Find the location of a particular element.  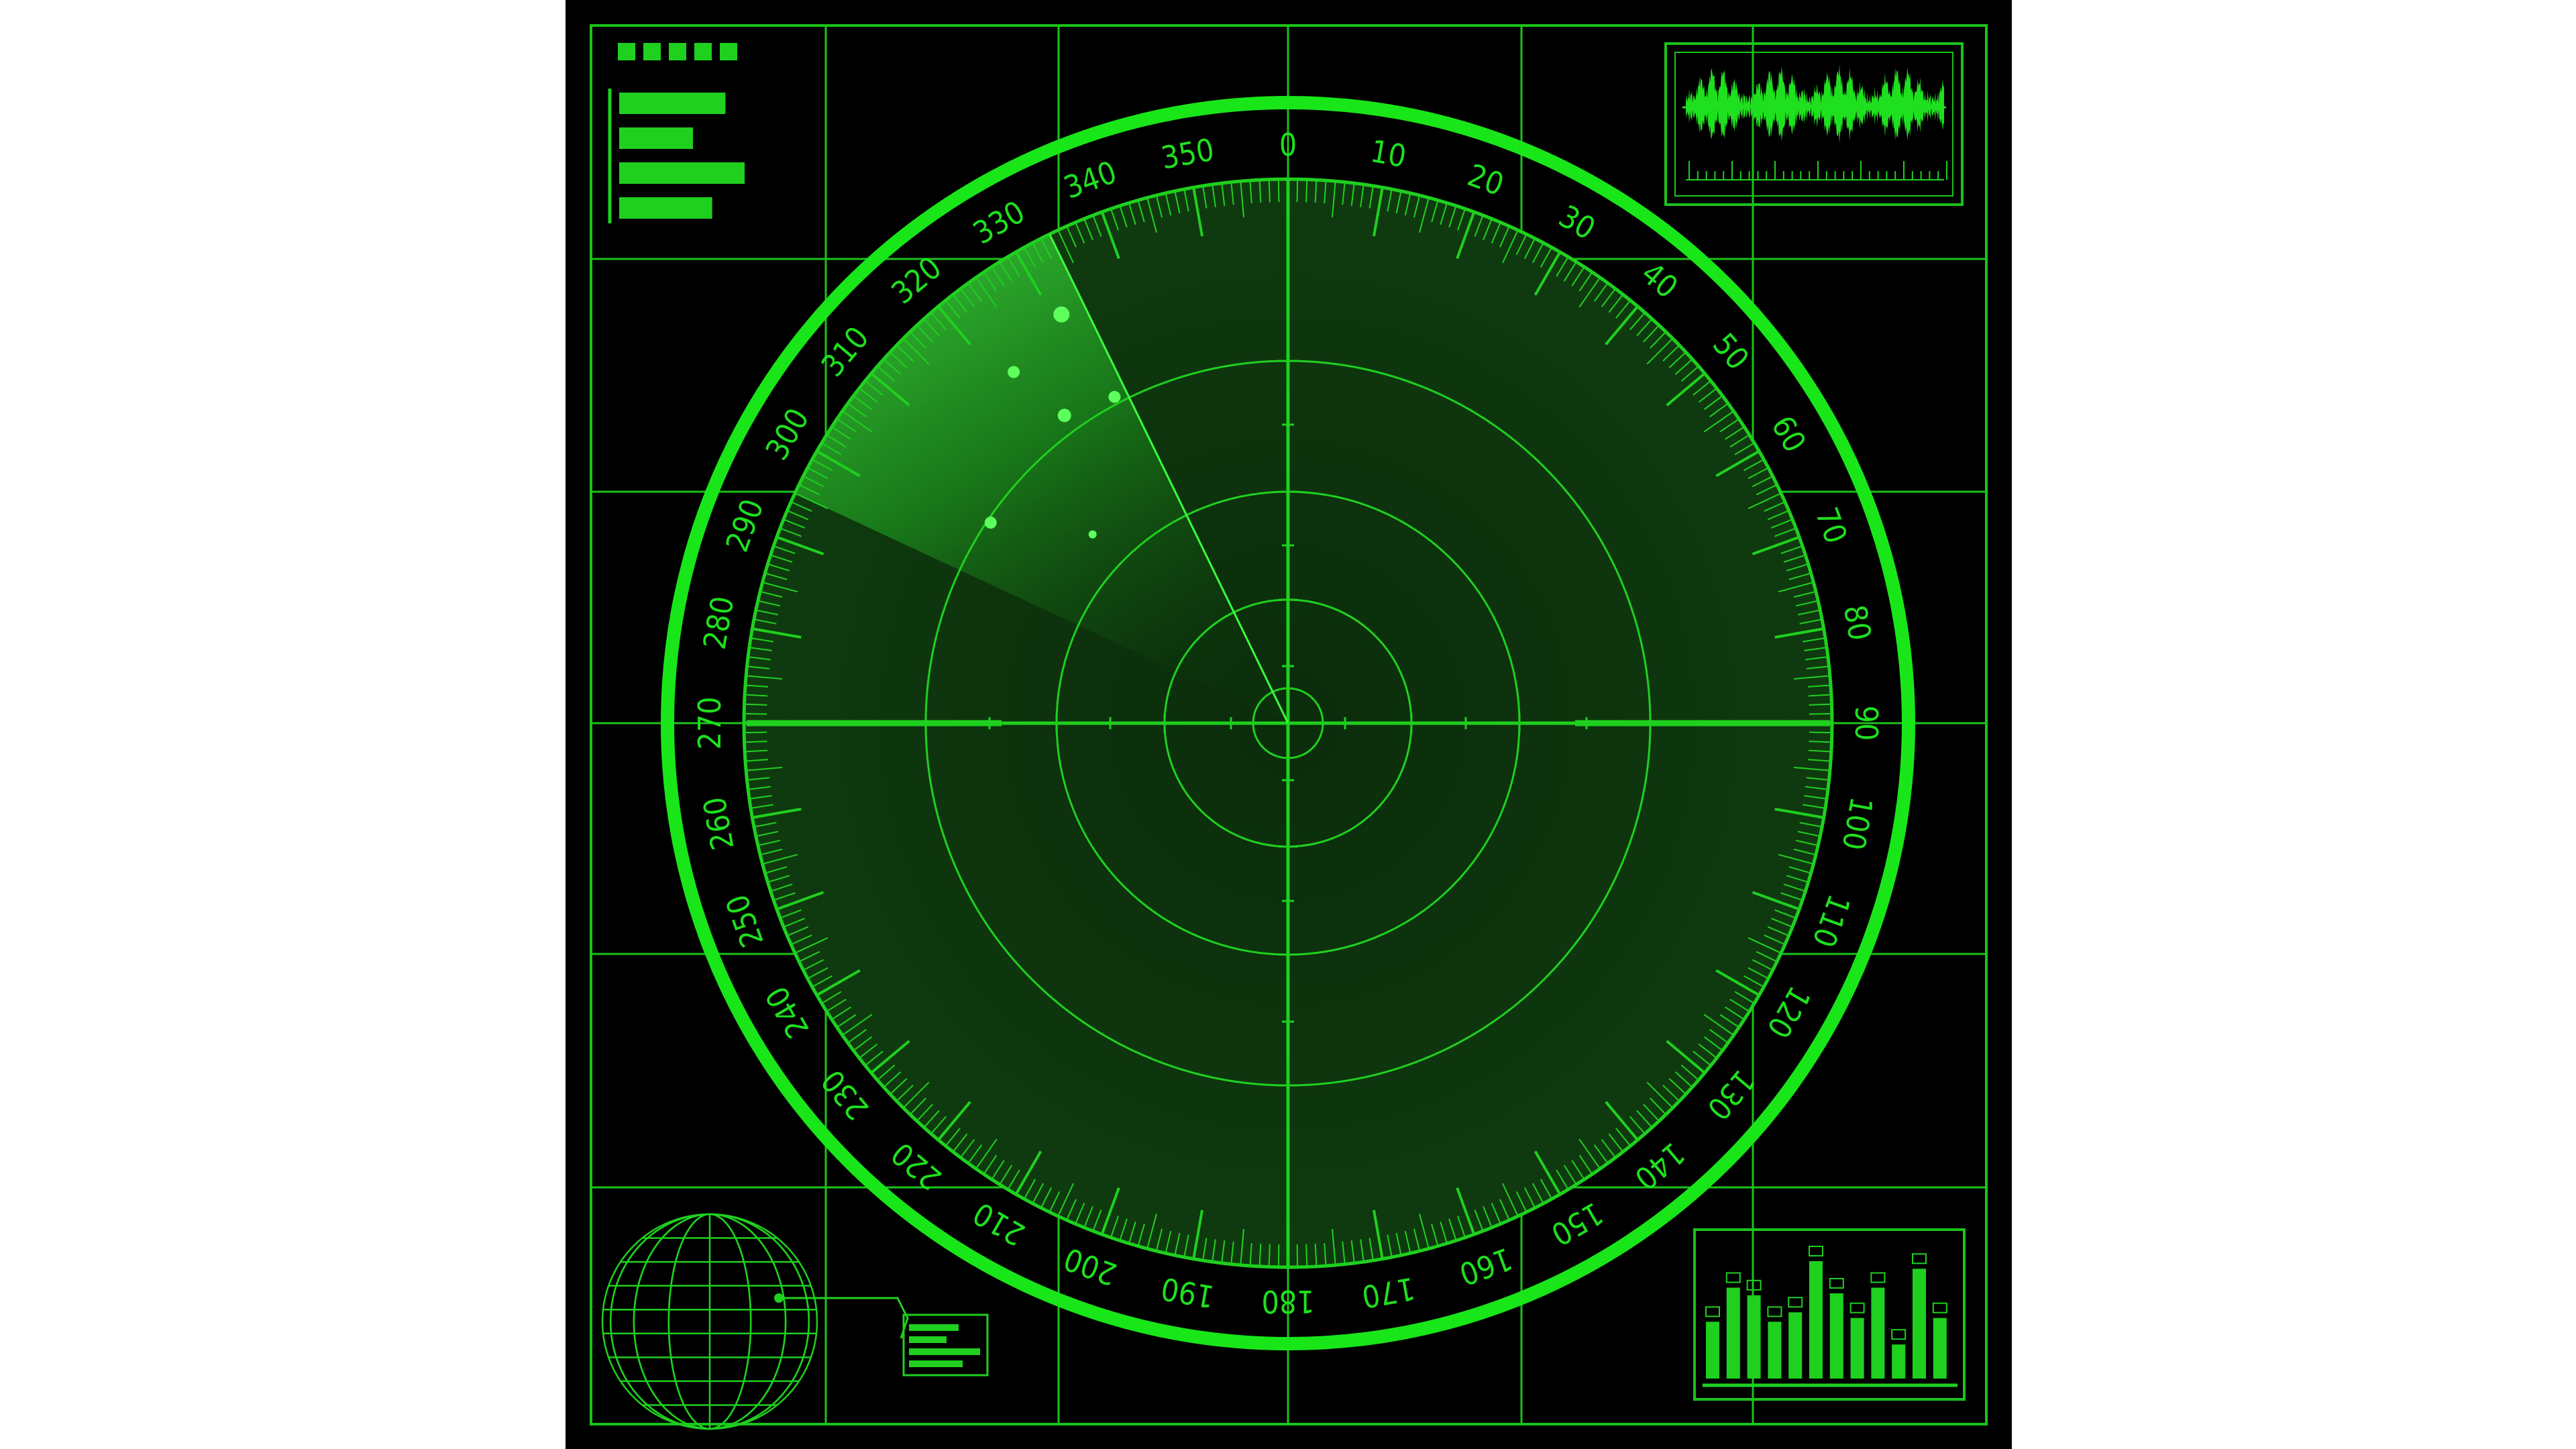

bearing-label-30: 30 is located at coordinates (1577, 222).